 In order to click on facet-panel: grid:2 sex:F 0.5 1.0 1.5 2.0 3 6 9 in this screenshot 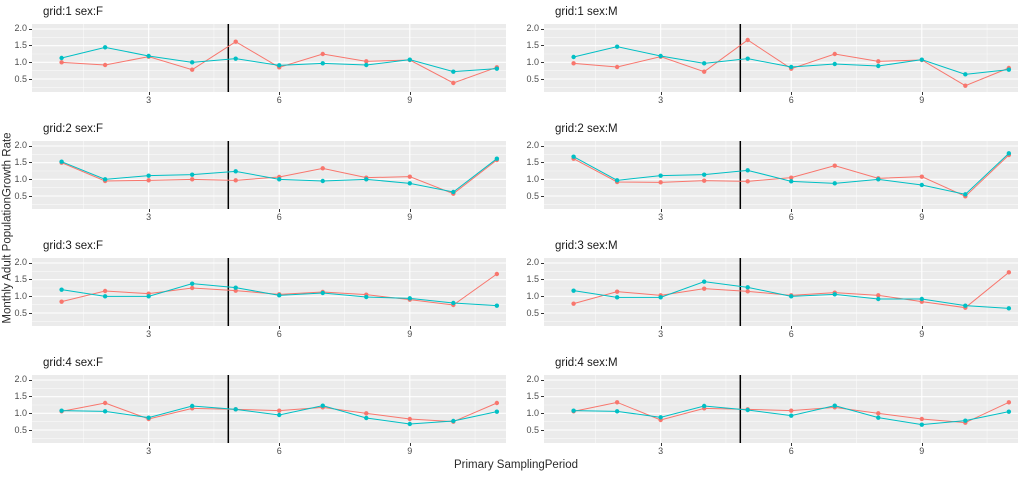, I will do `click(260, 175)`.